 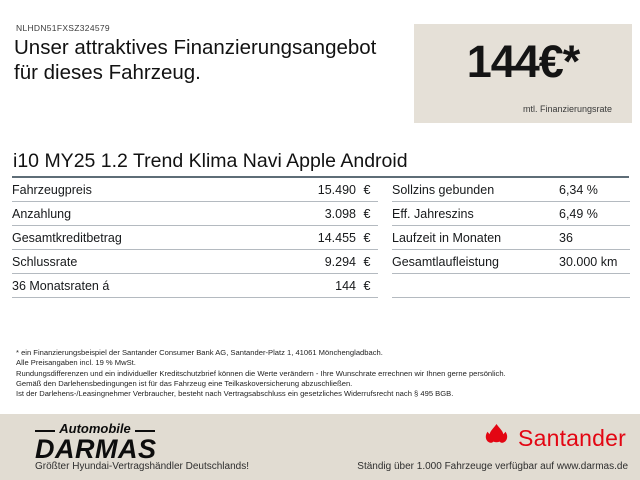 What do you see at coordinates (578, 213) in the screenshot?
I see `row-value: 6,49 %` at bounding box center [578, 213].